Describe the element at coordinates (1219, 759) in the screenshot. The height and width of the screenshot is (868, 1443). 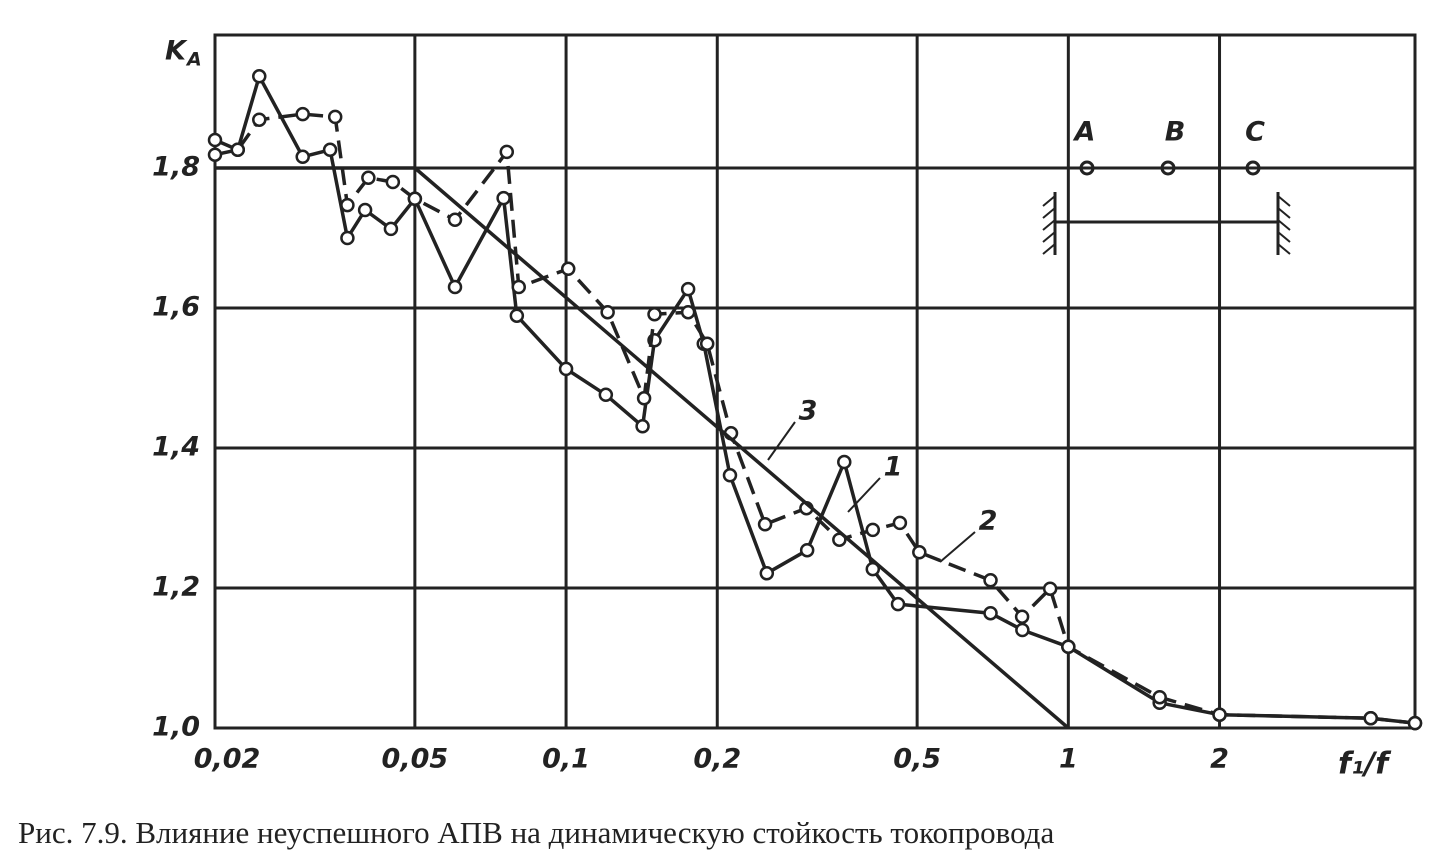
I see `x-tick-label: 2` at that location.